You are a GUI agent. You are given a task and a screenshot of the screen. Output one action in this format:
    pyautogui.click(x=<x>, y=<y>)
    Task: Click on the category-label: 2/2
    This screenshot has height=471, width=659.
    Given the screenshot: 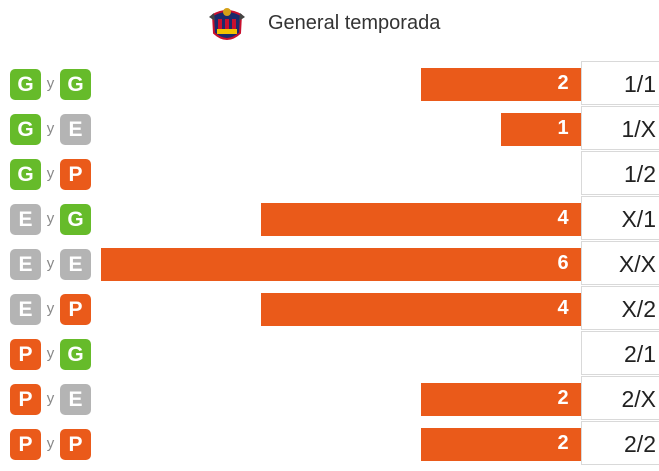 What is the action you would take?
    pyautogui.click(x=640, y=444)
    